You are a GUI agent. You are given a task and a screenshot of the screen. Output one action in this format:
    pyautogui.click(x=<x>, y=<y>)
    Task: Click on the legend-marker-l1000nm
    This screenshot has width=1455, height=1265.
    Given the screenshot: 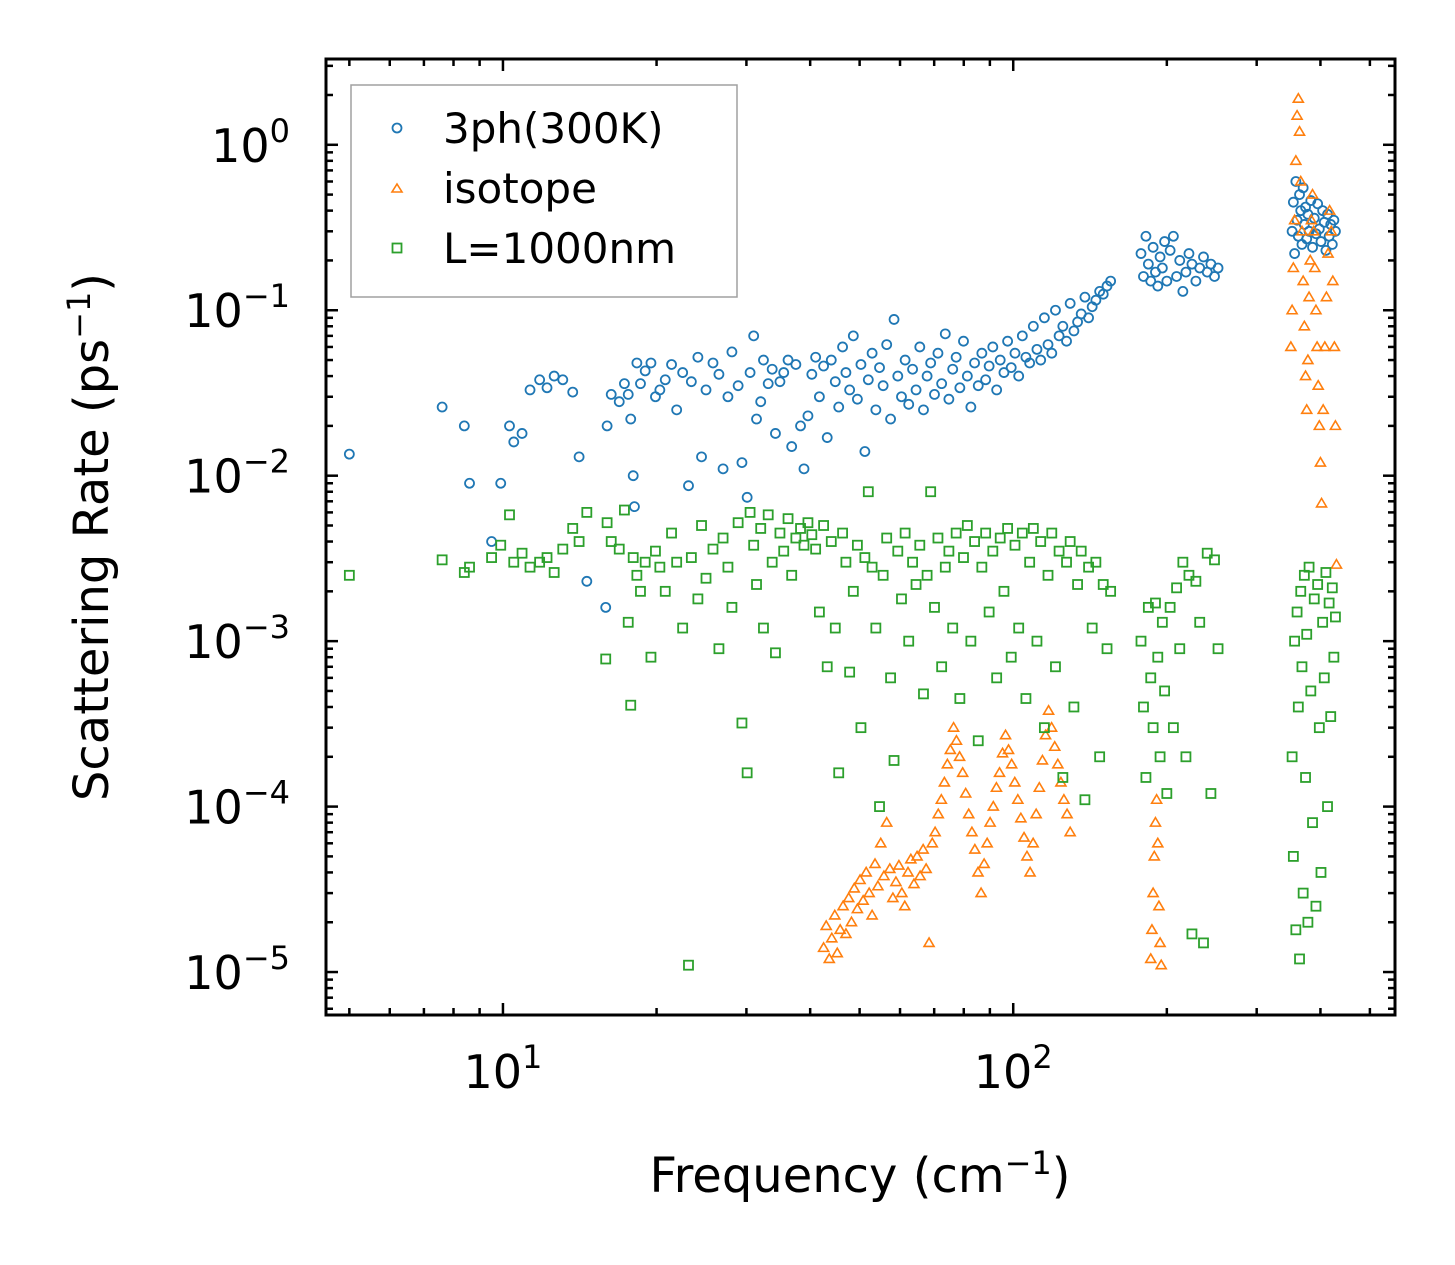 What is the action you would take?
    pyautogui.click(x=397, y=248)
    